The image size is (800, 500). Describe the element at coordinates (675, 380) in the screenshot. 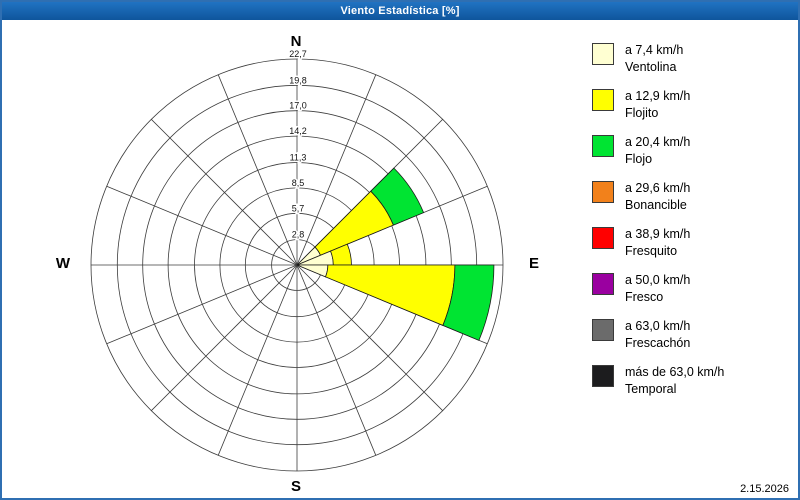

I see `legend-label: más de 63,0 km/h Temporal` at that location.